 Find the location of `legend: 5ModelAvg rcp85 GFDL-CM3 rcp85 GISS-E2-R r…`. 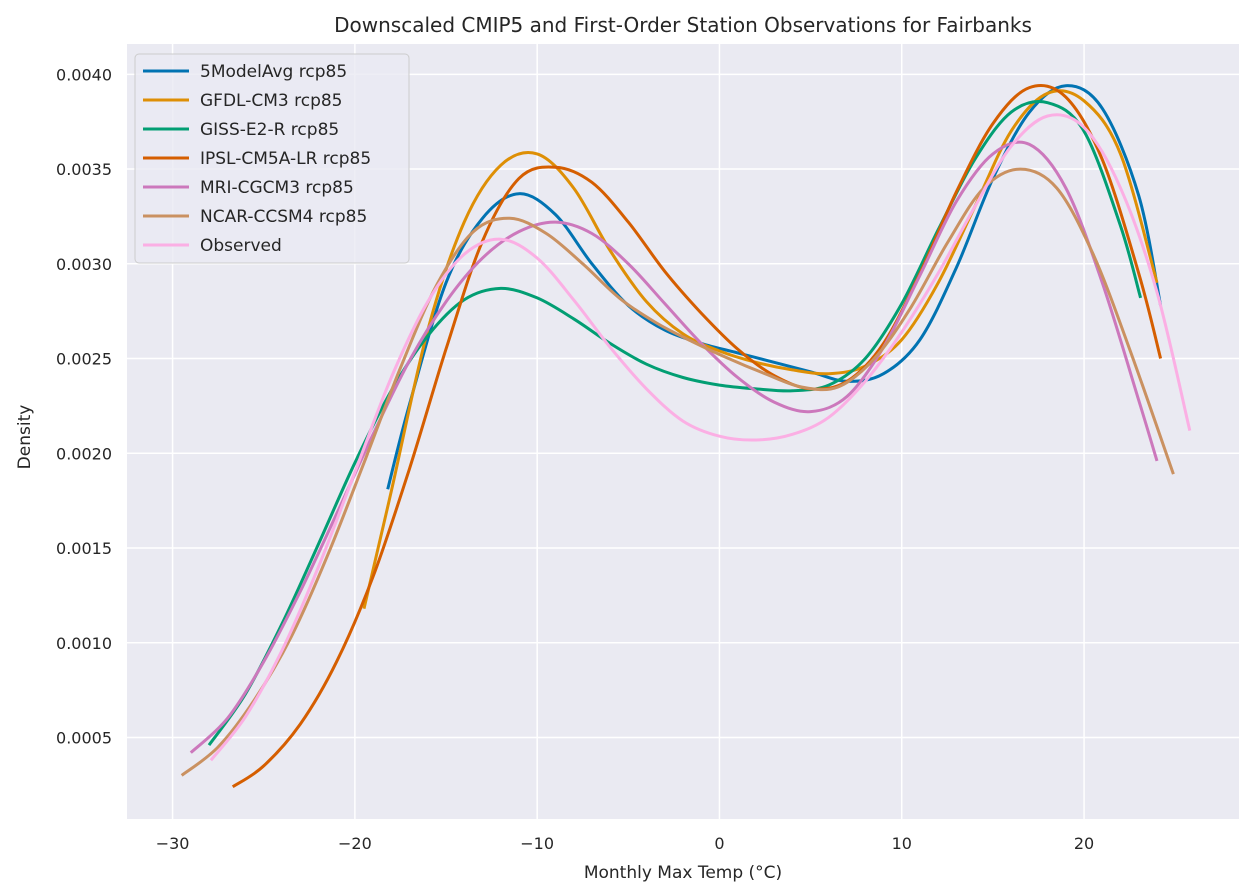

legend: 5ModelAvg rcp85 GFDL-CM3 rcp85 GISS-E2-R r… is located at coordinates (272, 158).